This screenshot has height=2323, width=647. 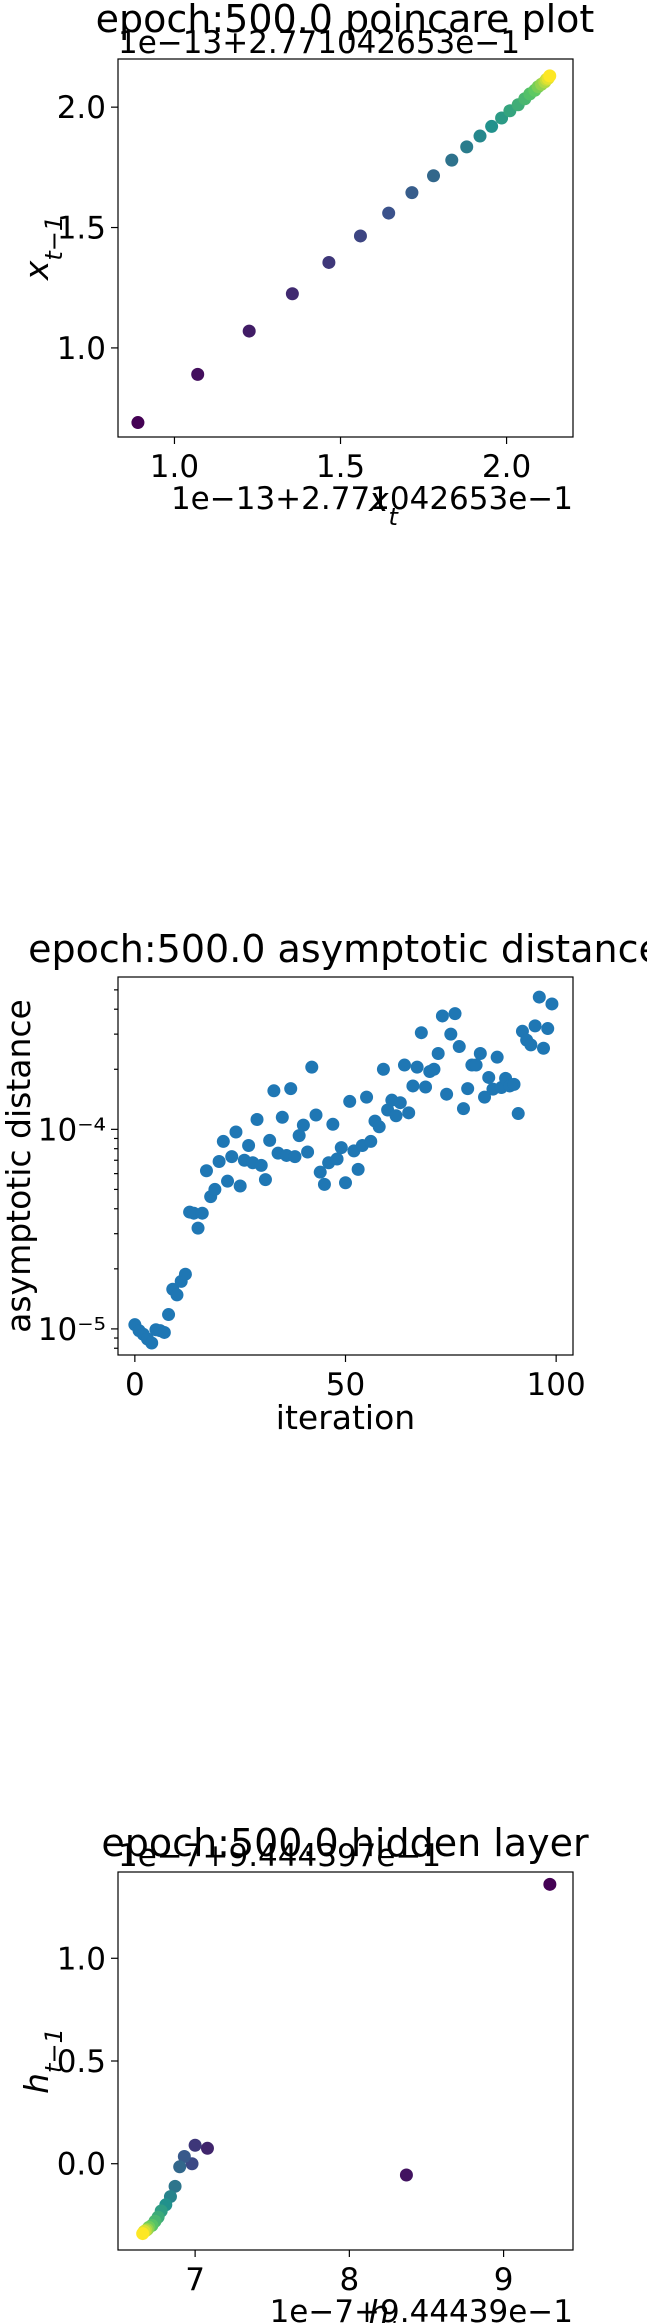 I want to click on x-tick-label: 9, so click(x=504, y=2280).